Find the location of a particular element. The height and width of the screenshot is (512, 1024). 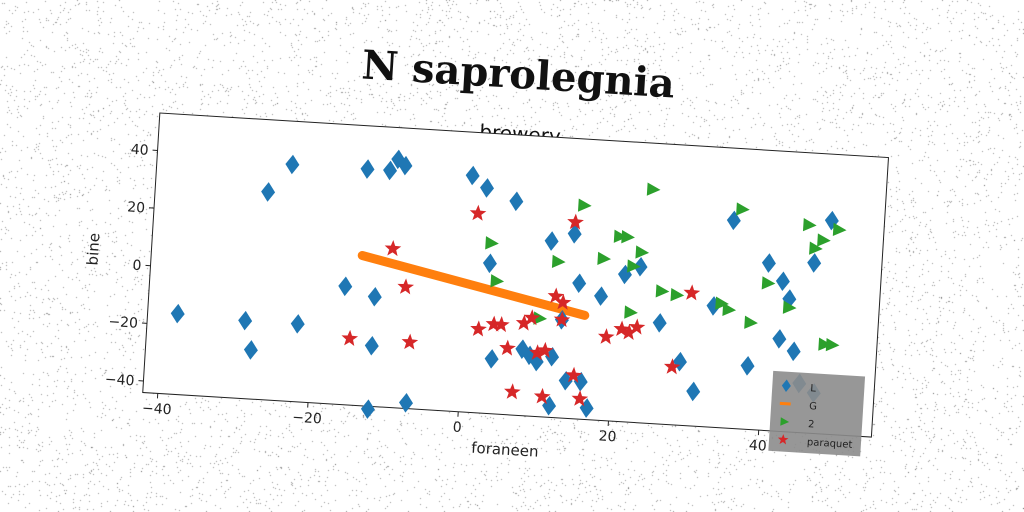

legend-marker-l is located at coordinates (786, 386).